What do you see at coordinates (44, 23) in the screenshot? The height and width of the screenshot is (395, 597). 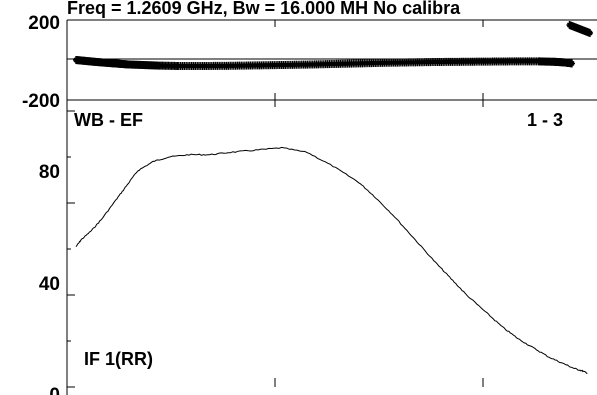 I see `top-panel-ytick-label-200: 200` at bounding box center [44, 23].